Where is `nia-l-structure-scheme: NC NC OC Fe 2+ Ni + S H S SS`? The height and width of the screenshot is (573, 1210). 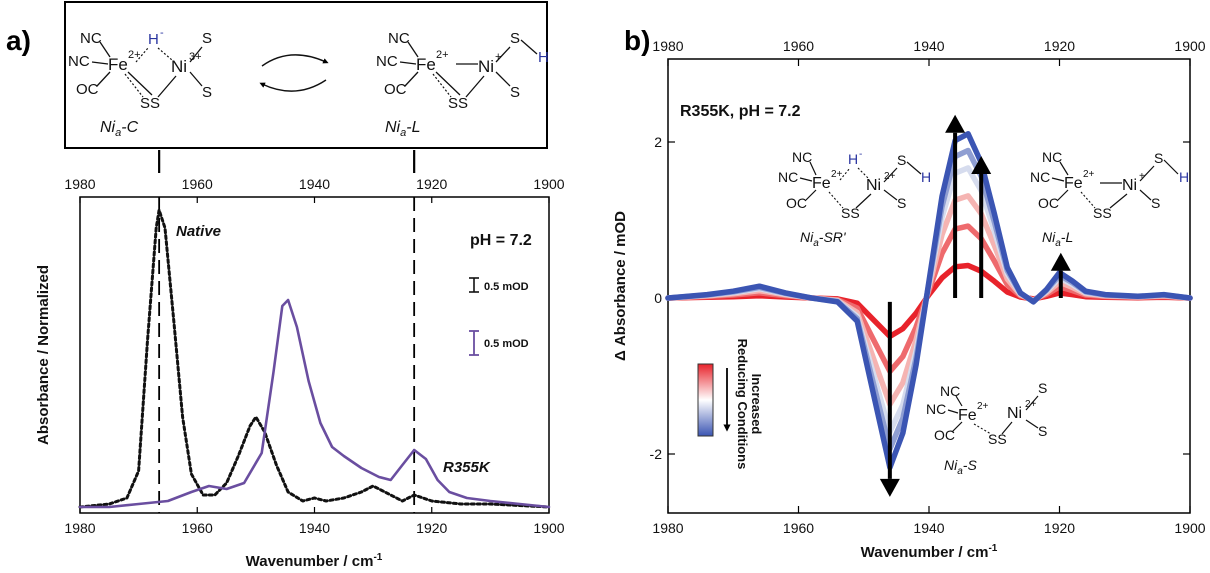
nia-l-structure-scheme: NC NC OC Fe 2+ Ni + S H S SS is located at coordinates (462, 71).